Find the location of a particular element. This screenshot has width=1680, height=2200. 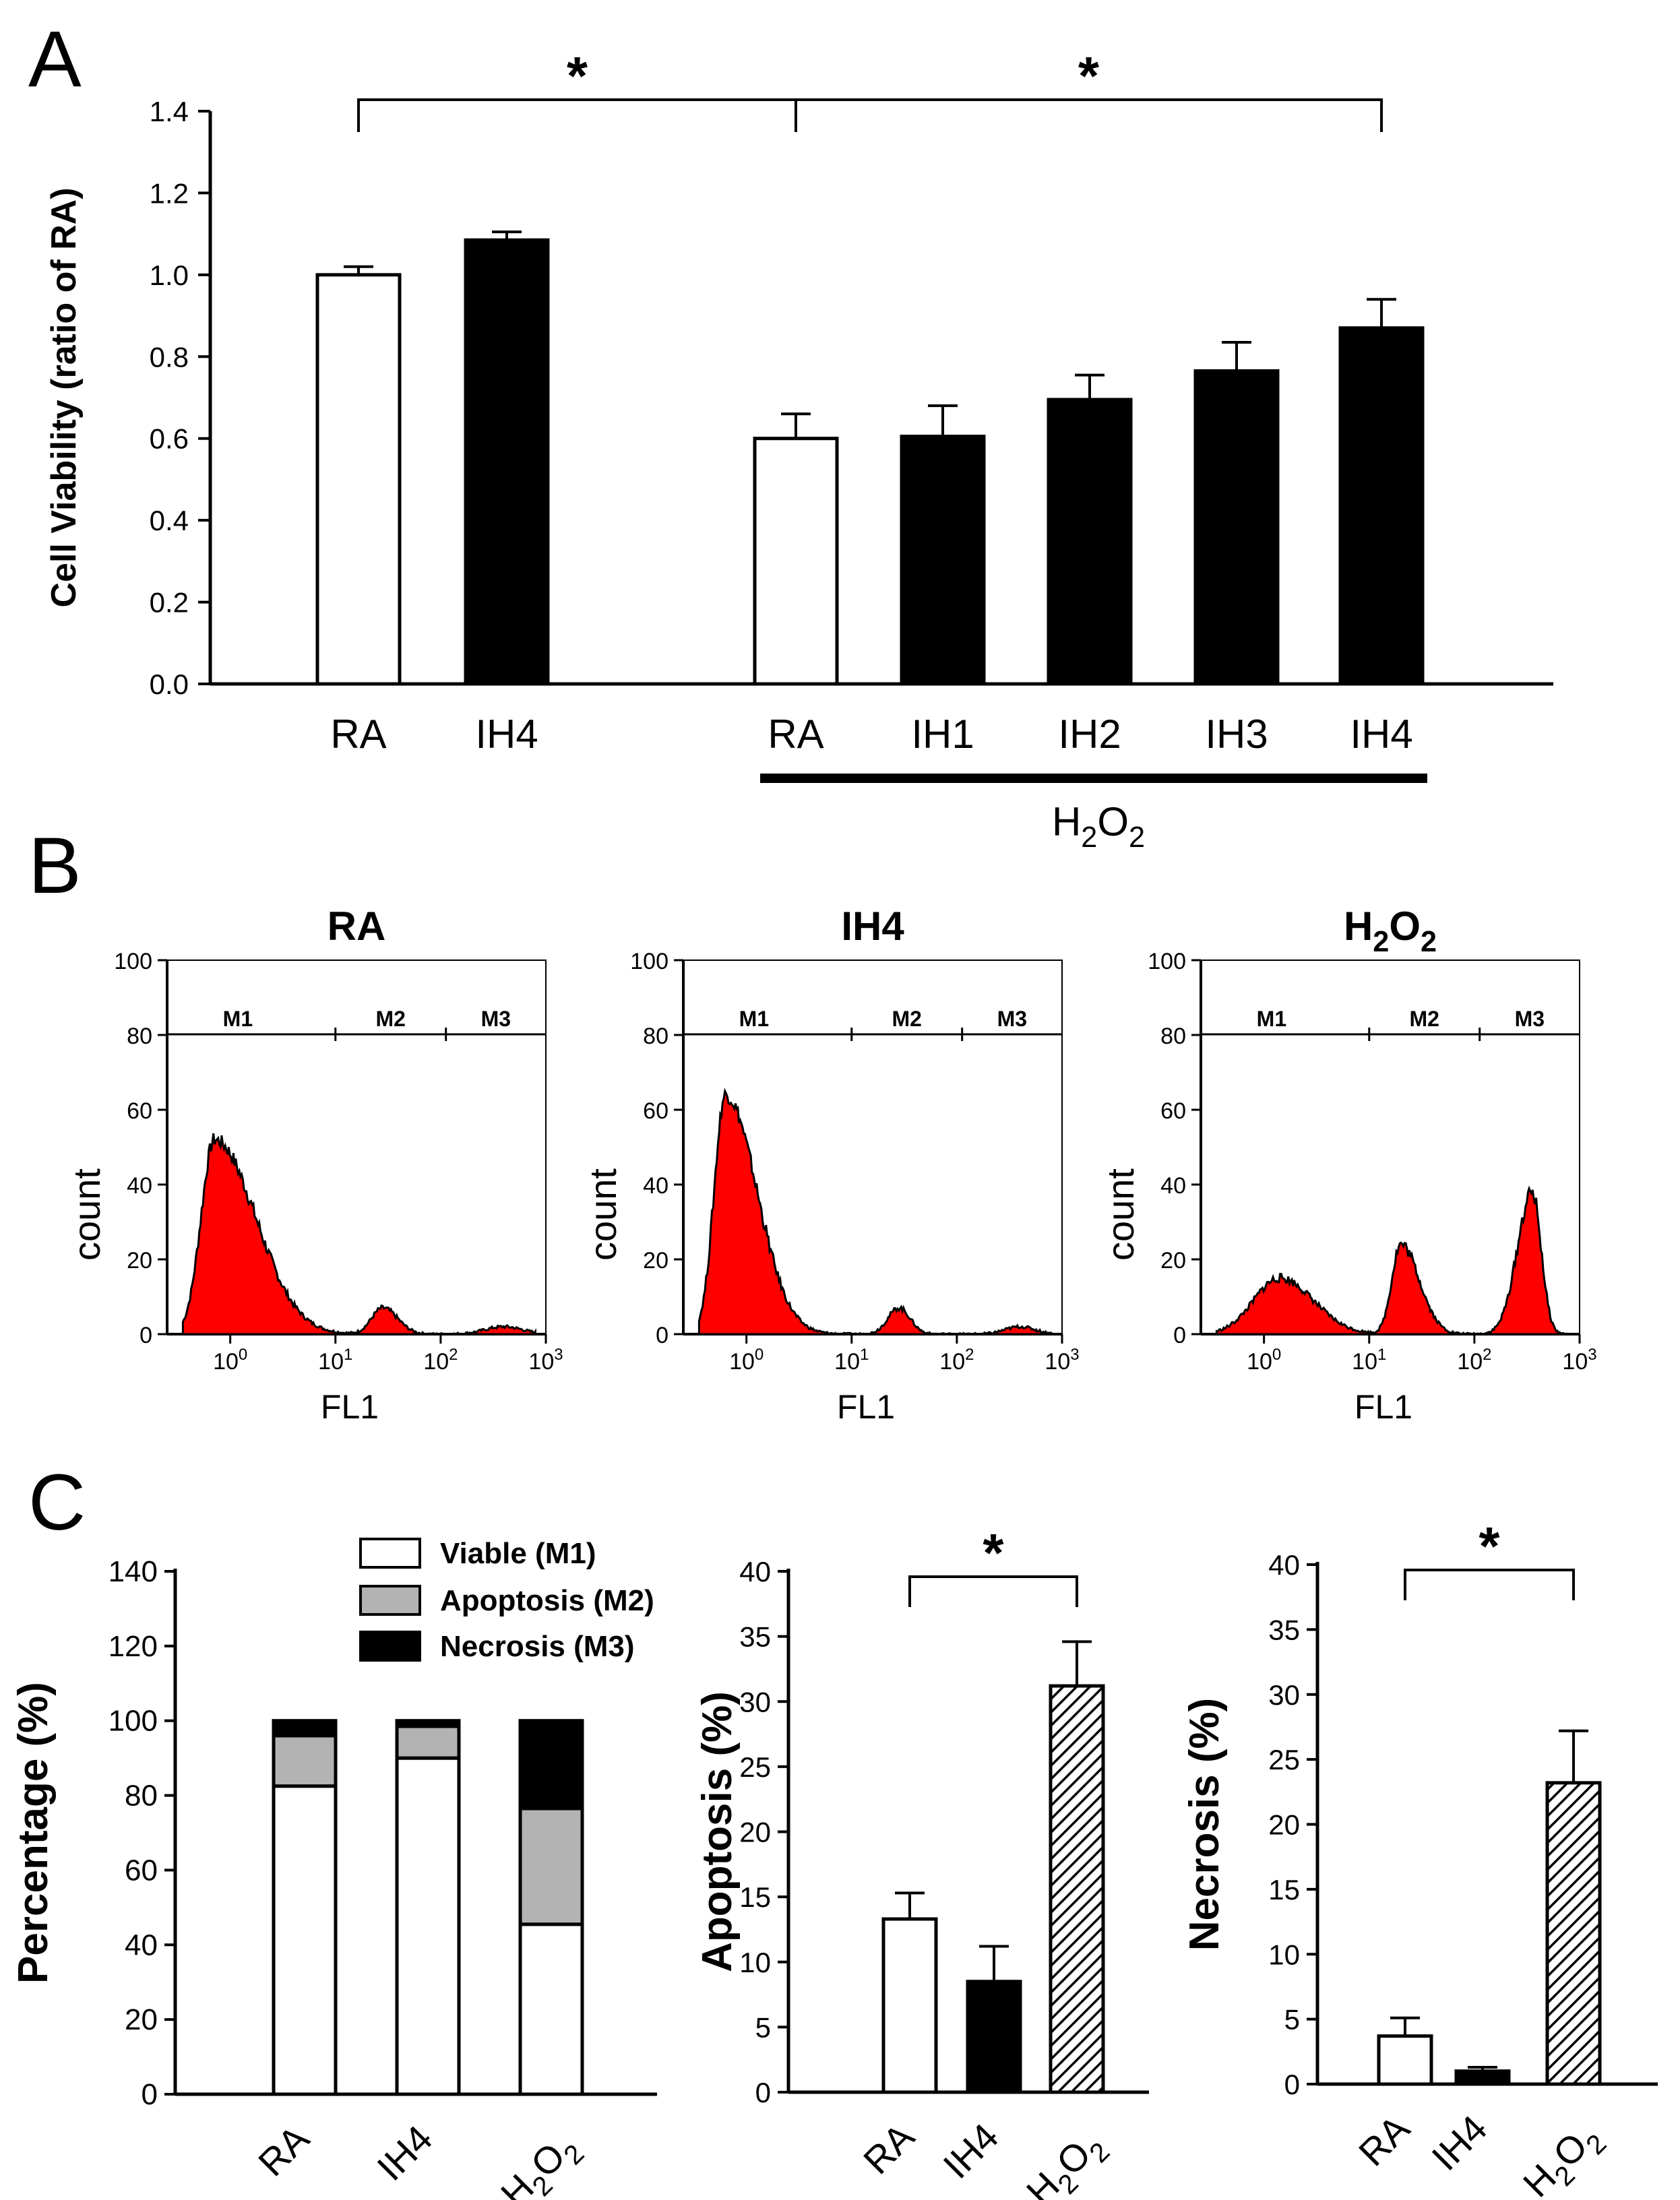

panel-c-apoptosis-category-label: H2O2 is located at coordinates (1067, 2161).